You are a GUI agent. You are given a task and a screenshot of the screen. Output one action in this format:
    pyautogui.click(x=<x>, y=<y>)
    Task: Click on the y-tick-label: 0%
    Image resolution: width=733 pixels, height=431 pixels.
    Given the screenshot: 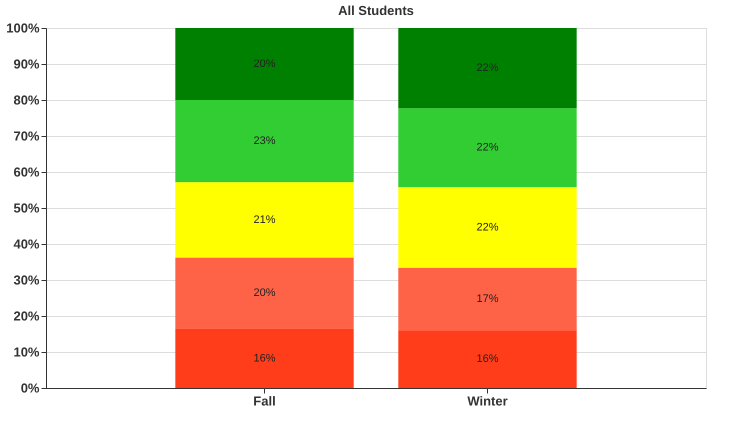 What is the action you would take?
    pyautogui.click(x=30, y=388)
    